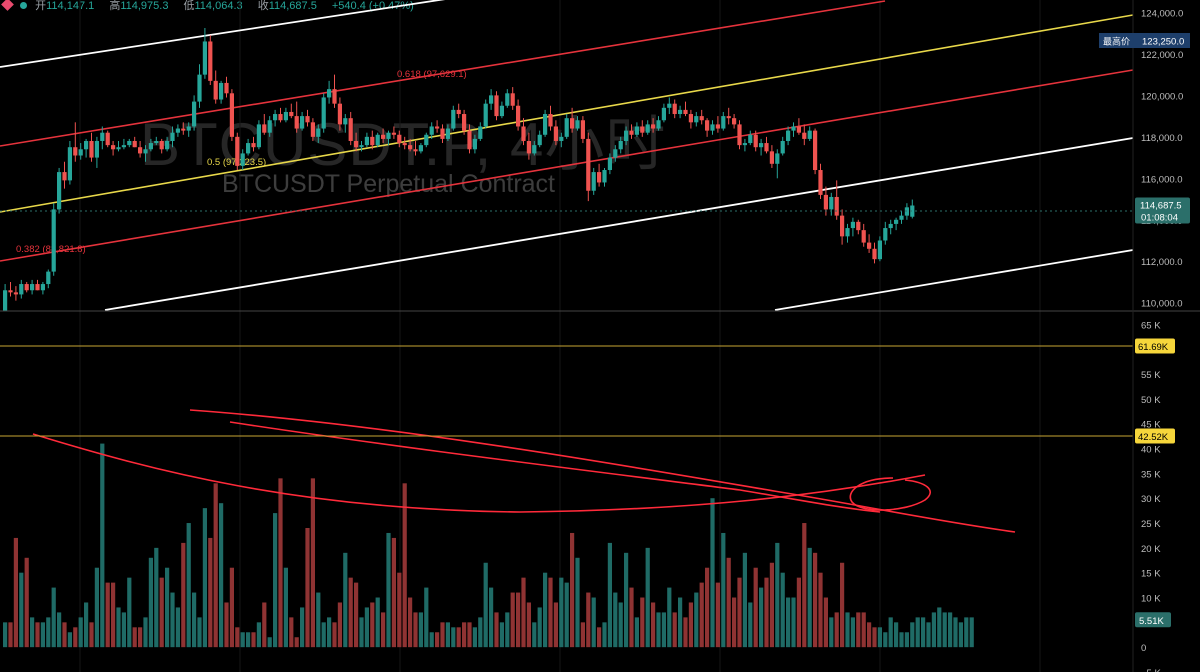 The width and height of the screenshot is (1200, 672). I want to click on annotation-curve-mid, so click(555, 467).